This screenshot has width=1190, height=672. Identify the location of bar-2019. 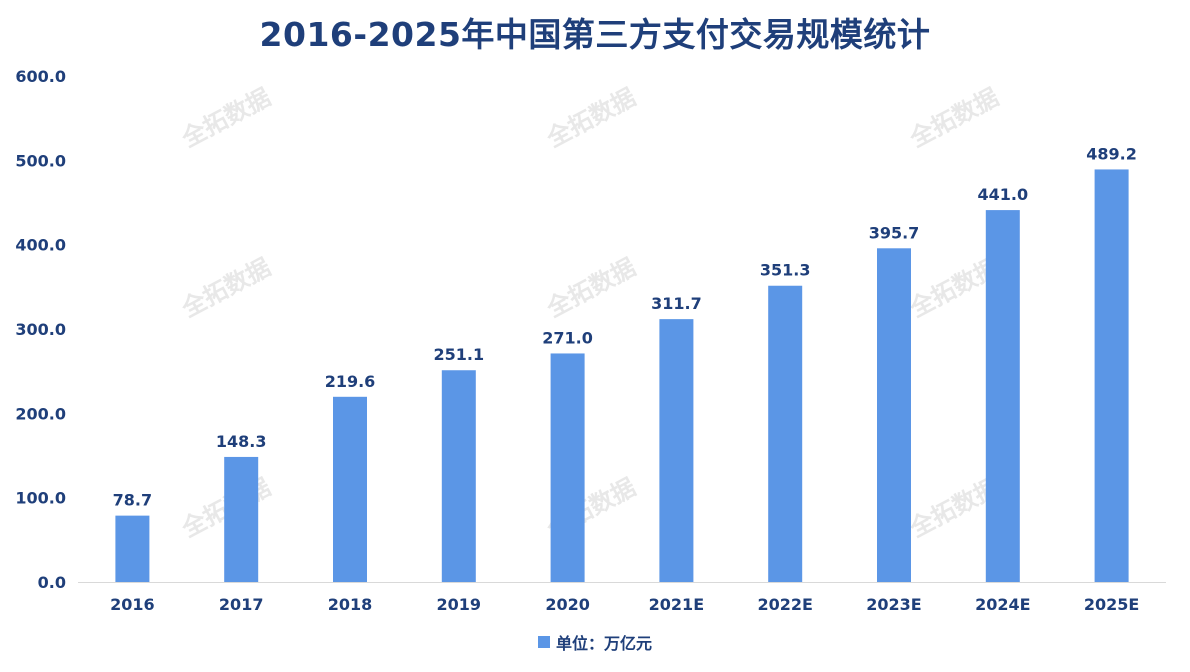
(458, 476).